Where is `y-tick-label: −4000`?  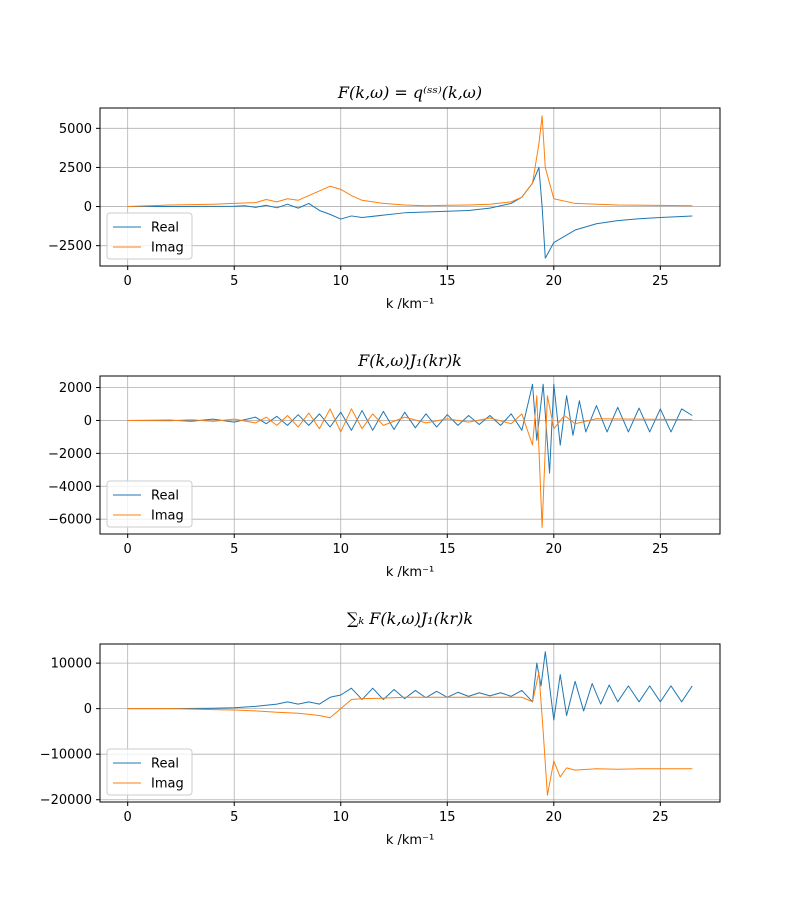 y-tick-label: −4000 is located at coordinates (70, 487).